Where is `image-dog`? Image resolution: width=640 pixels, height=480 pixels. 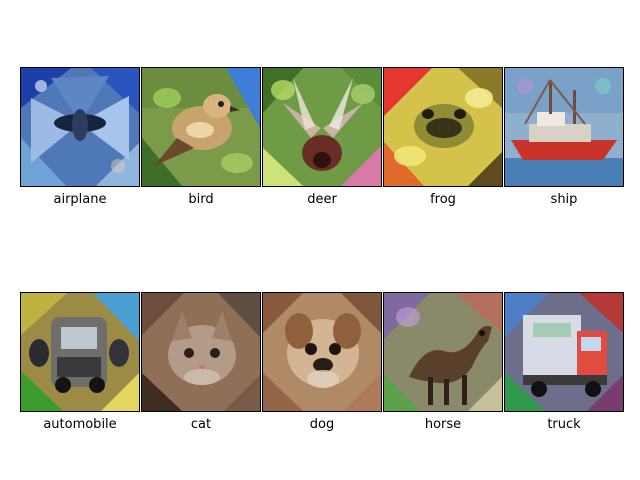
image-dog is located at coordinates (322, 352).